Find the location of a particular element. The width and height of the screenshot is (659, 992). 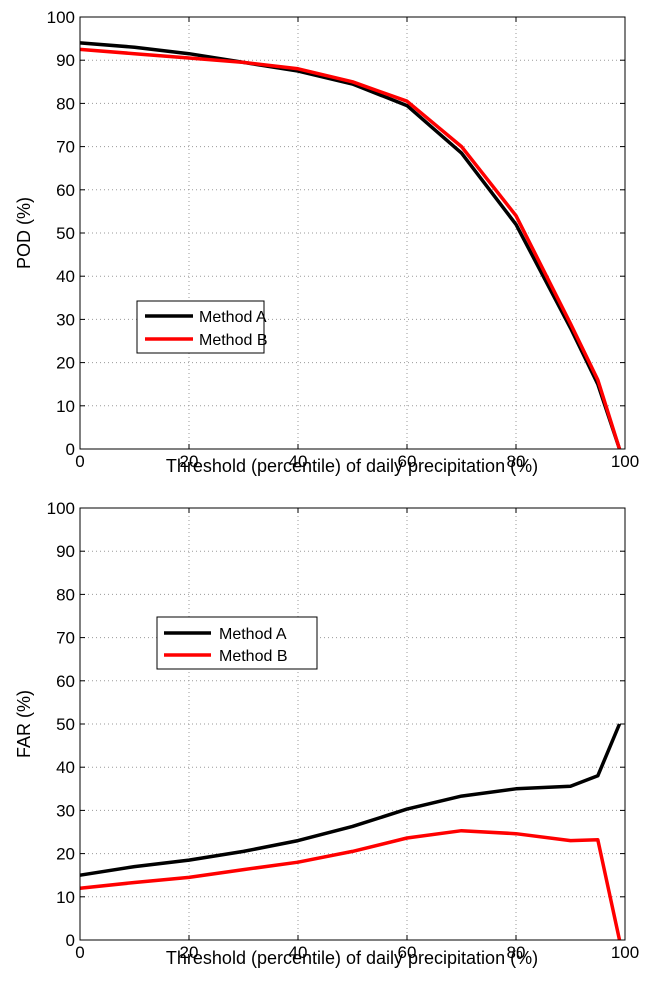

far-legend-label-method-a: Method A is located at coordinates (253, 634).